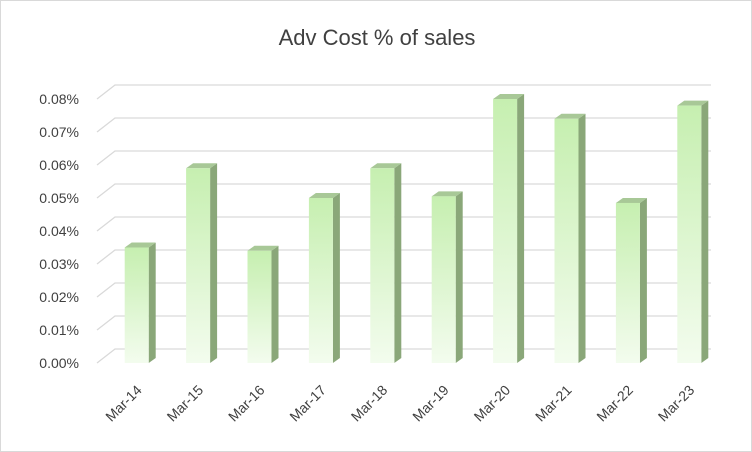 Image resolution: width=752 pixels, height=452 pixels. What do you see at coordinates (614, 403) in the screenshot?
I see `x-tick-label: Mar-22` at bounding box center [614, 403].